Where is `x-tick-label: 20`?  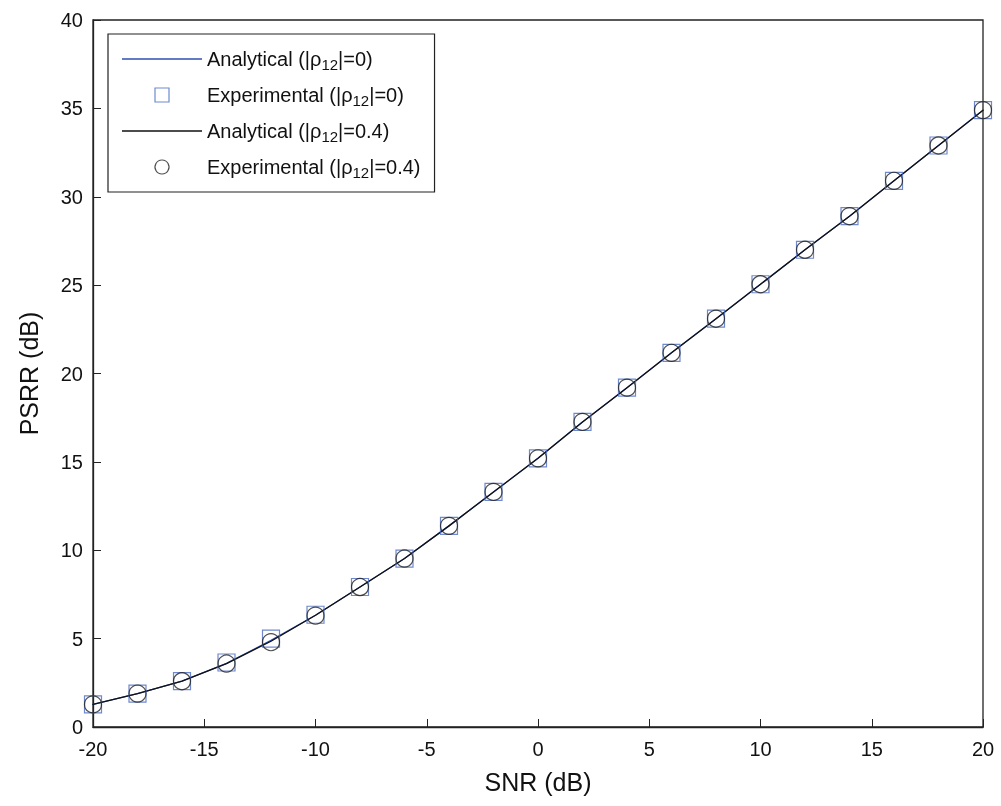
x-tick-label: 20 is located at coordinates (983, 749).